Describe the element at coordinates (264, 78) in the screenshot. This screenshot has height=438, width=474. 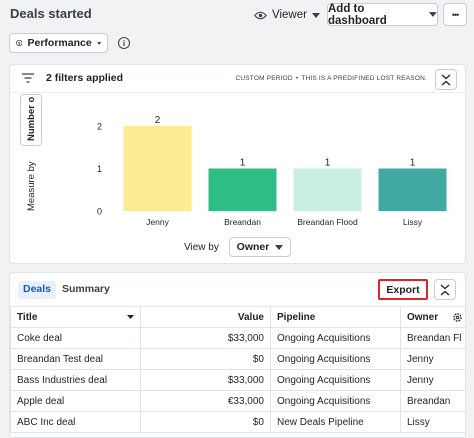
I see `period-label: CUSTOM PERIOD` at that location.